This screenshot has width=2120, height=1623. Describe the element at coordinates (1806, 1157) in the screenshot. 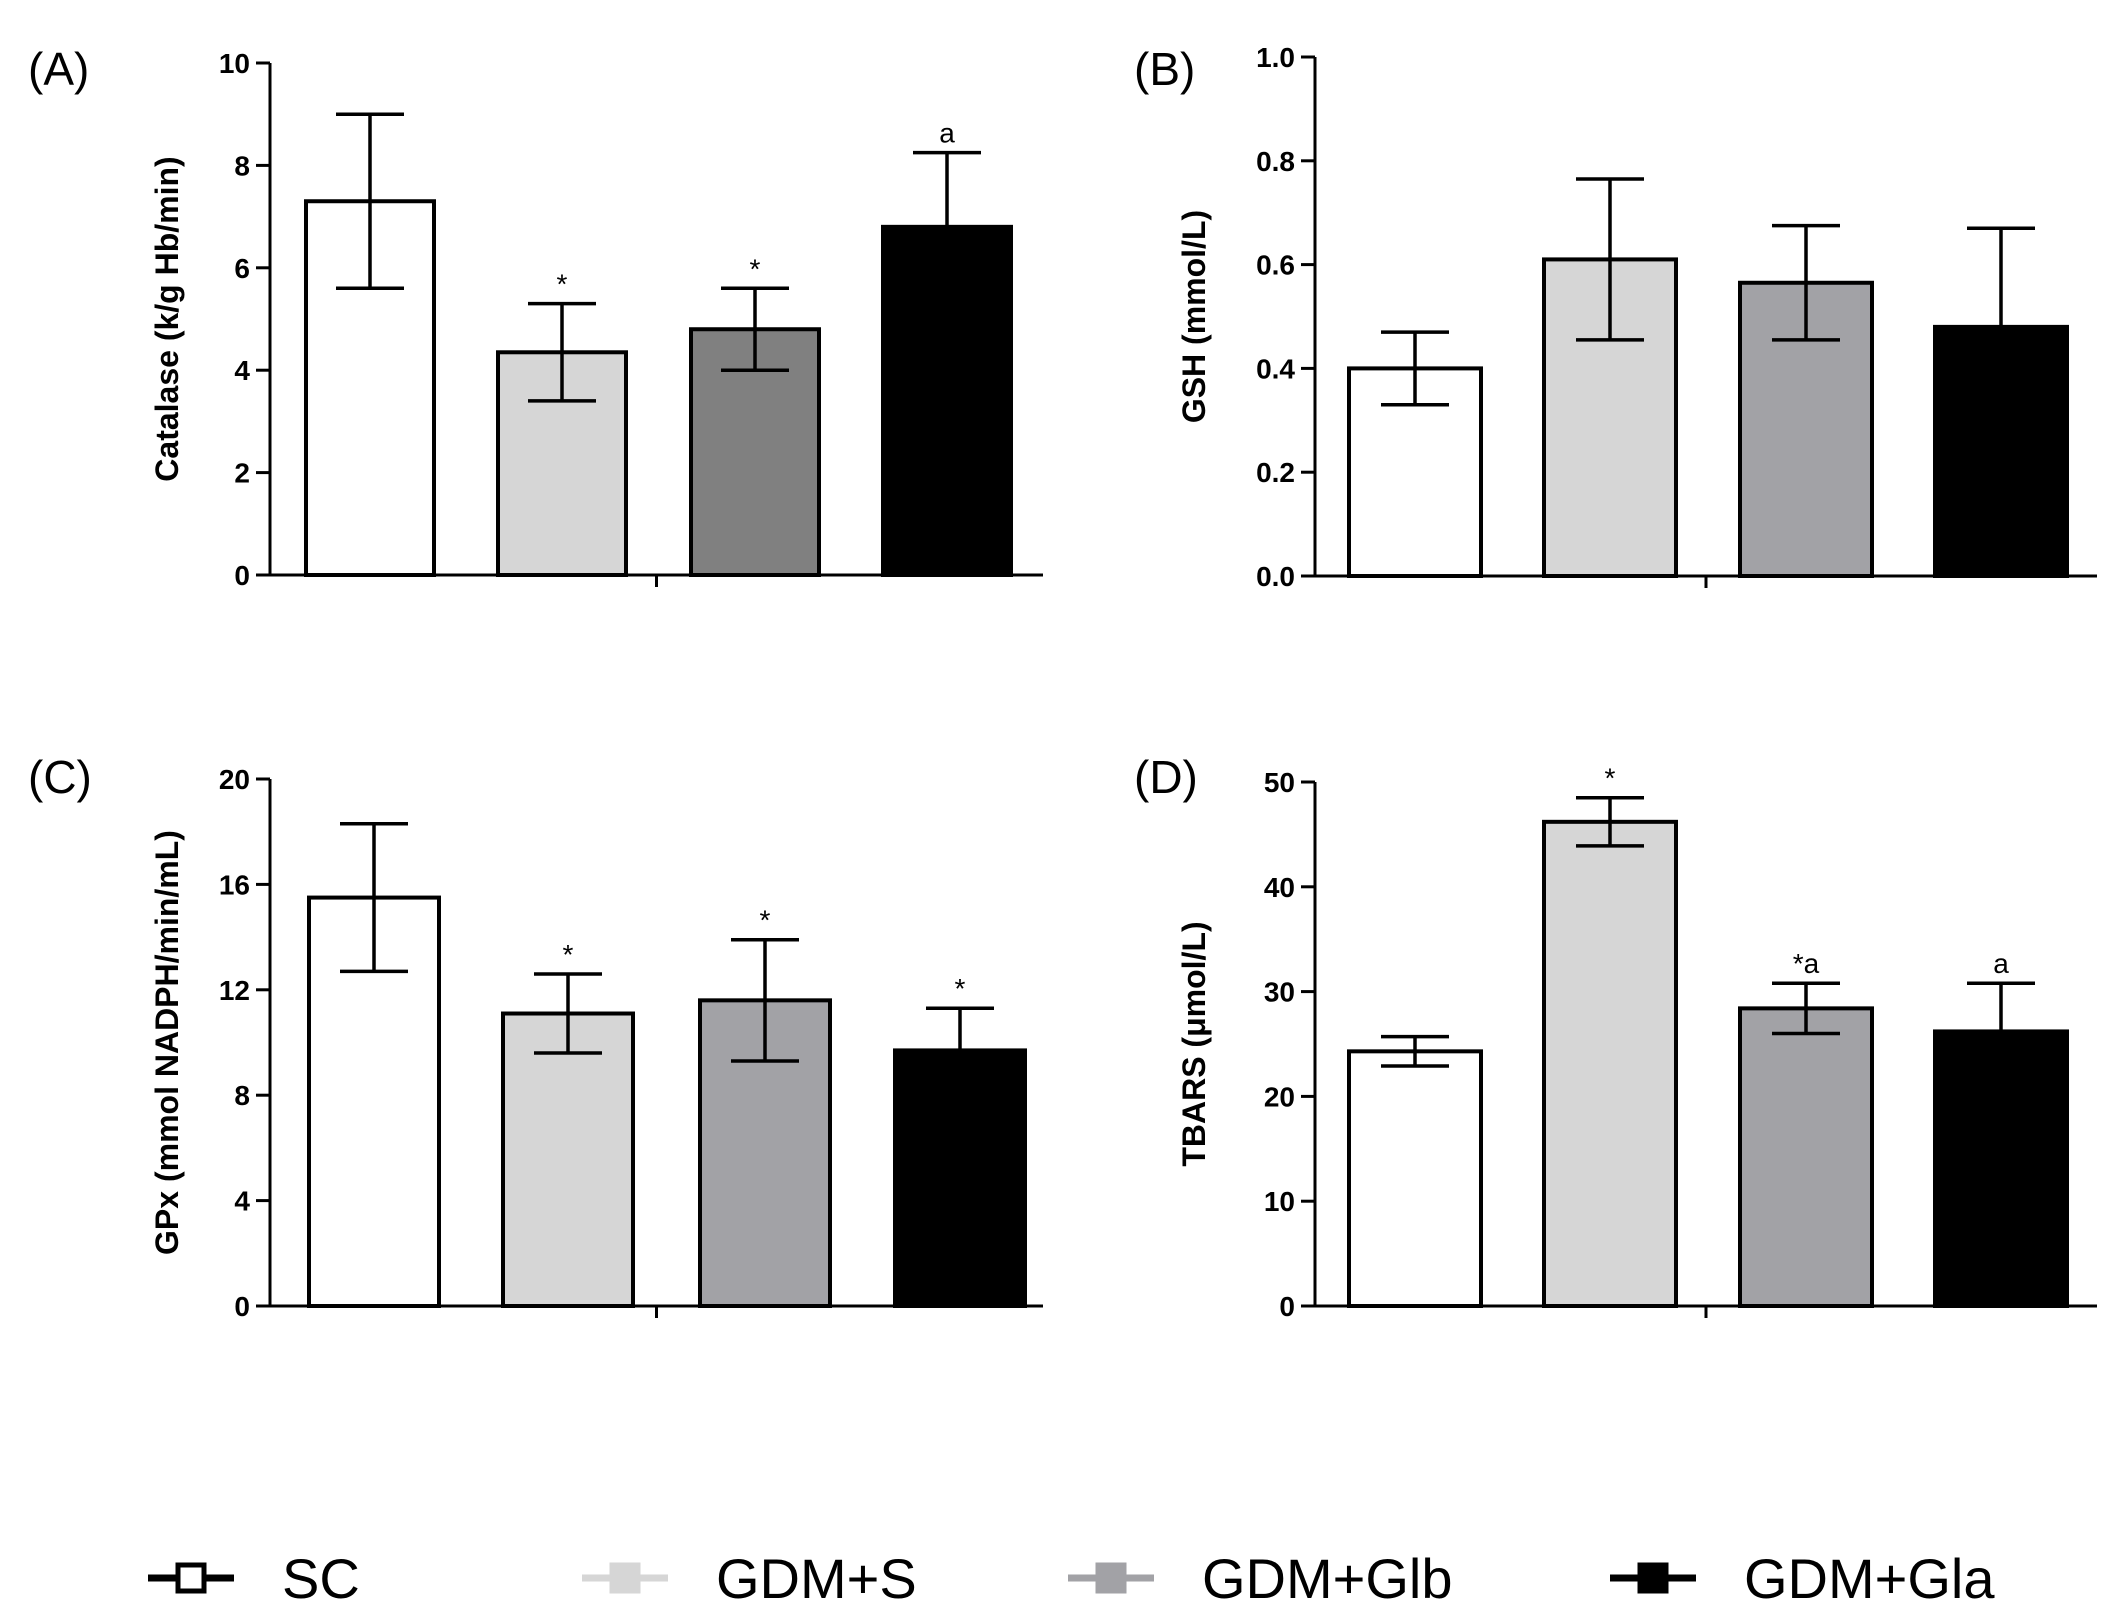

I see `bar-gdm-glb` at that location.